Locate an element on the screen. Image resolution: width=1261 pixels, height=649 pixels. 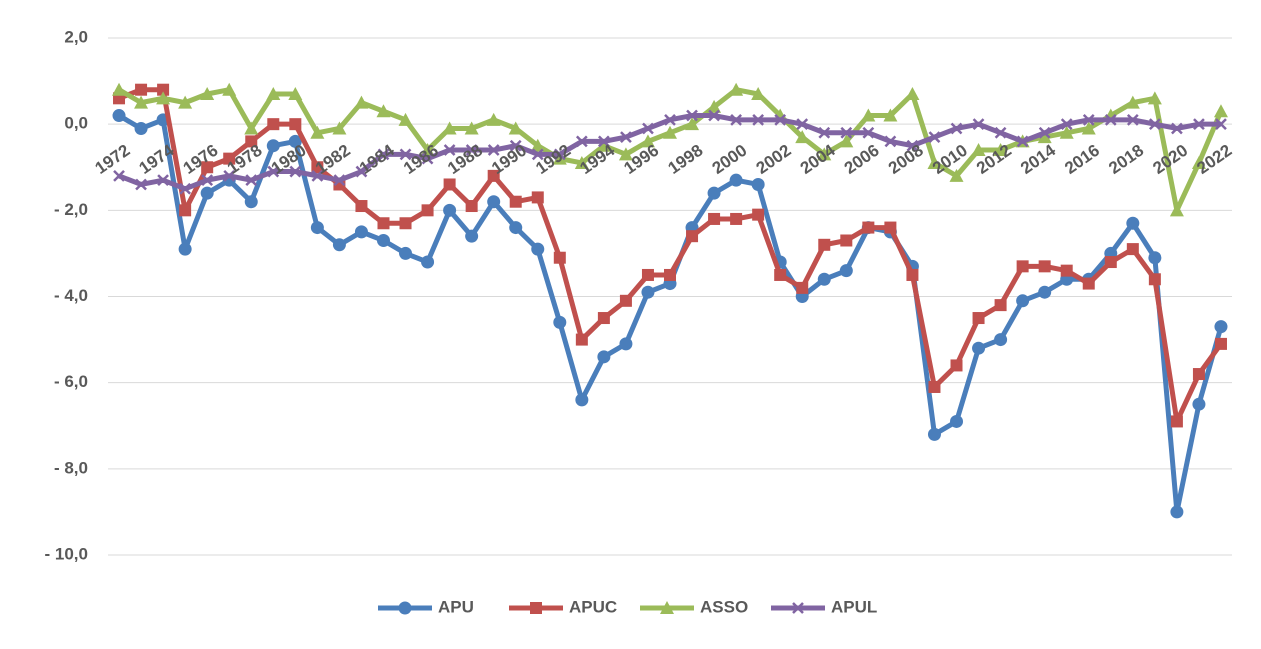
y-tick-label: - 2,0 is located at coordinates (71, 209).